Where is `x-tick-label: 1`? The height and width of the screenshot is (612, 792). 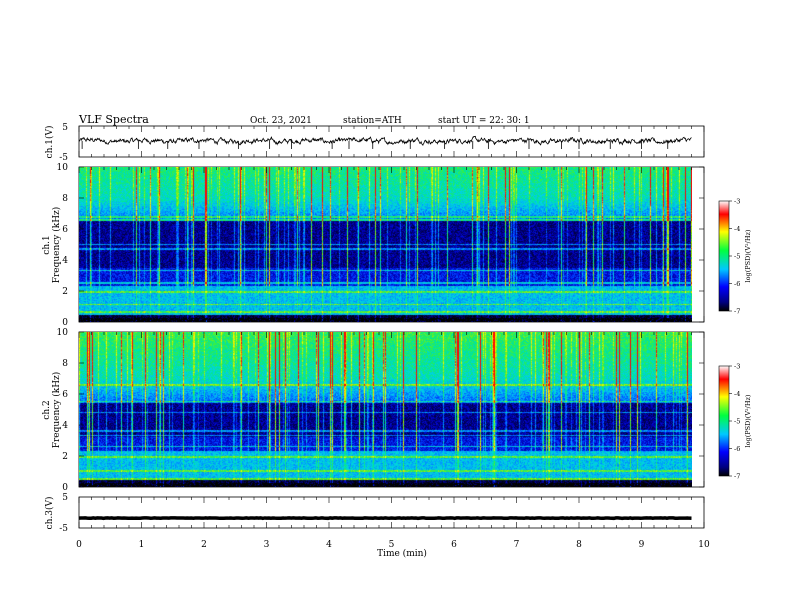
x-tick-label: 1 is located at coordinates (142, 545).